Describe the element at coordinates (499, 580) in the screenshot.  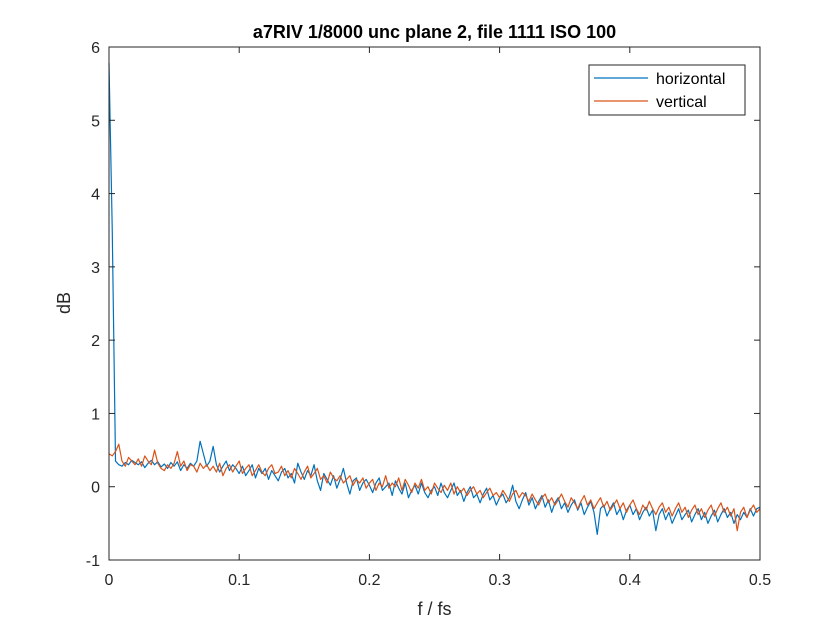
I see `x-tick-label: 0.3` at that location.